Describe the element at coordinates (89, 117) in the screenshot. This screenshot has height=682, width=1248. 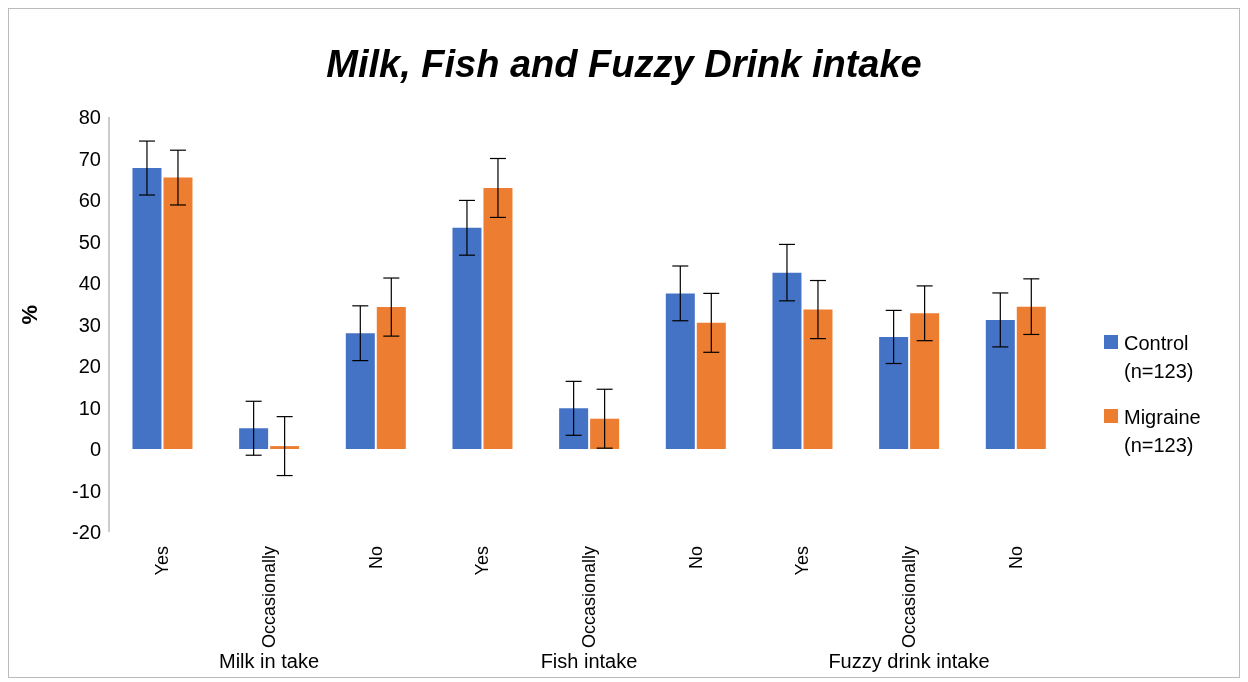
I see `y-tick-label: 80` at that location.